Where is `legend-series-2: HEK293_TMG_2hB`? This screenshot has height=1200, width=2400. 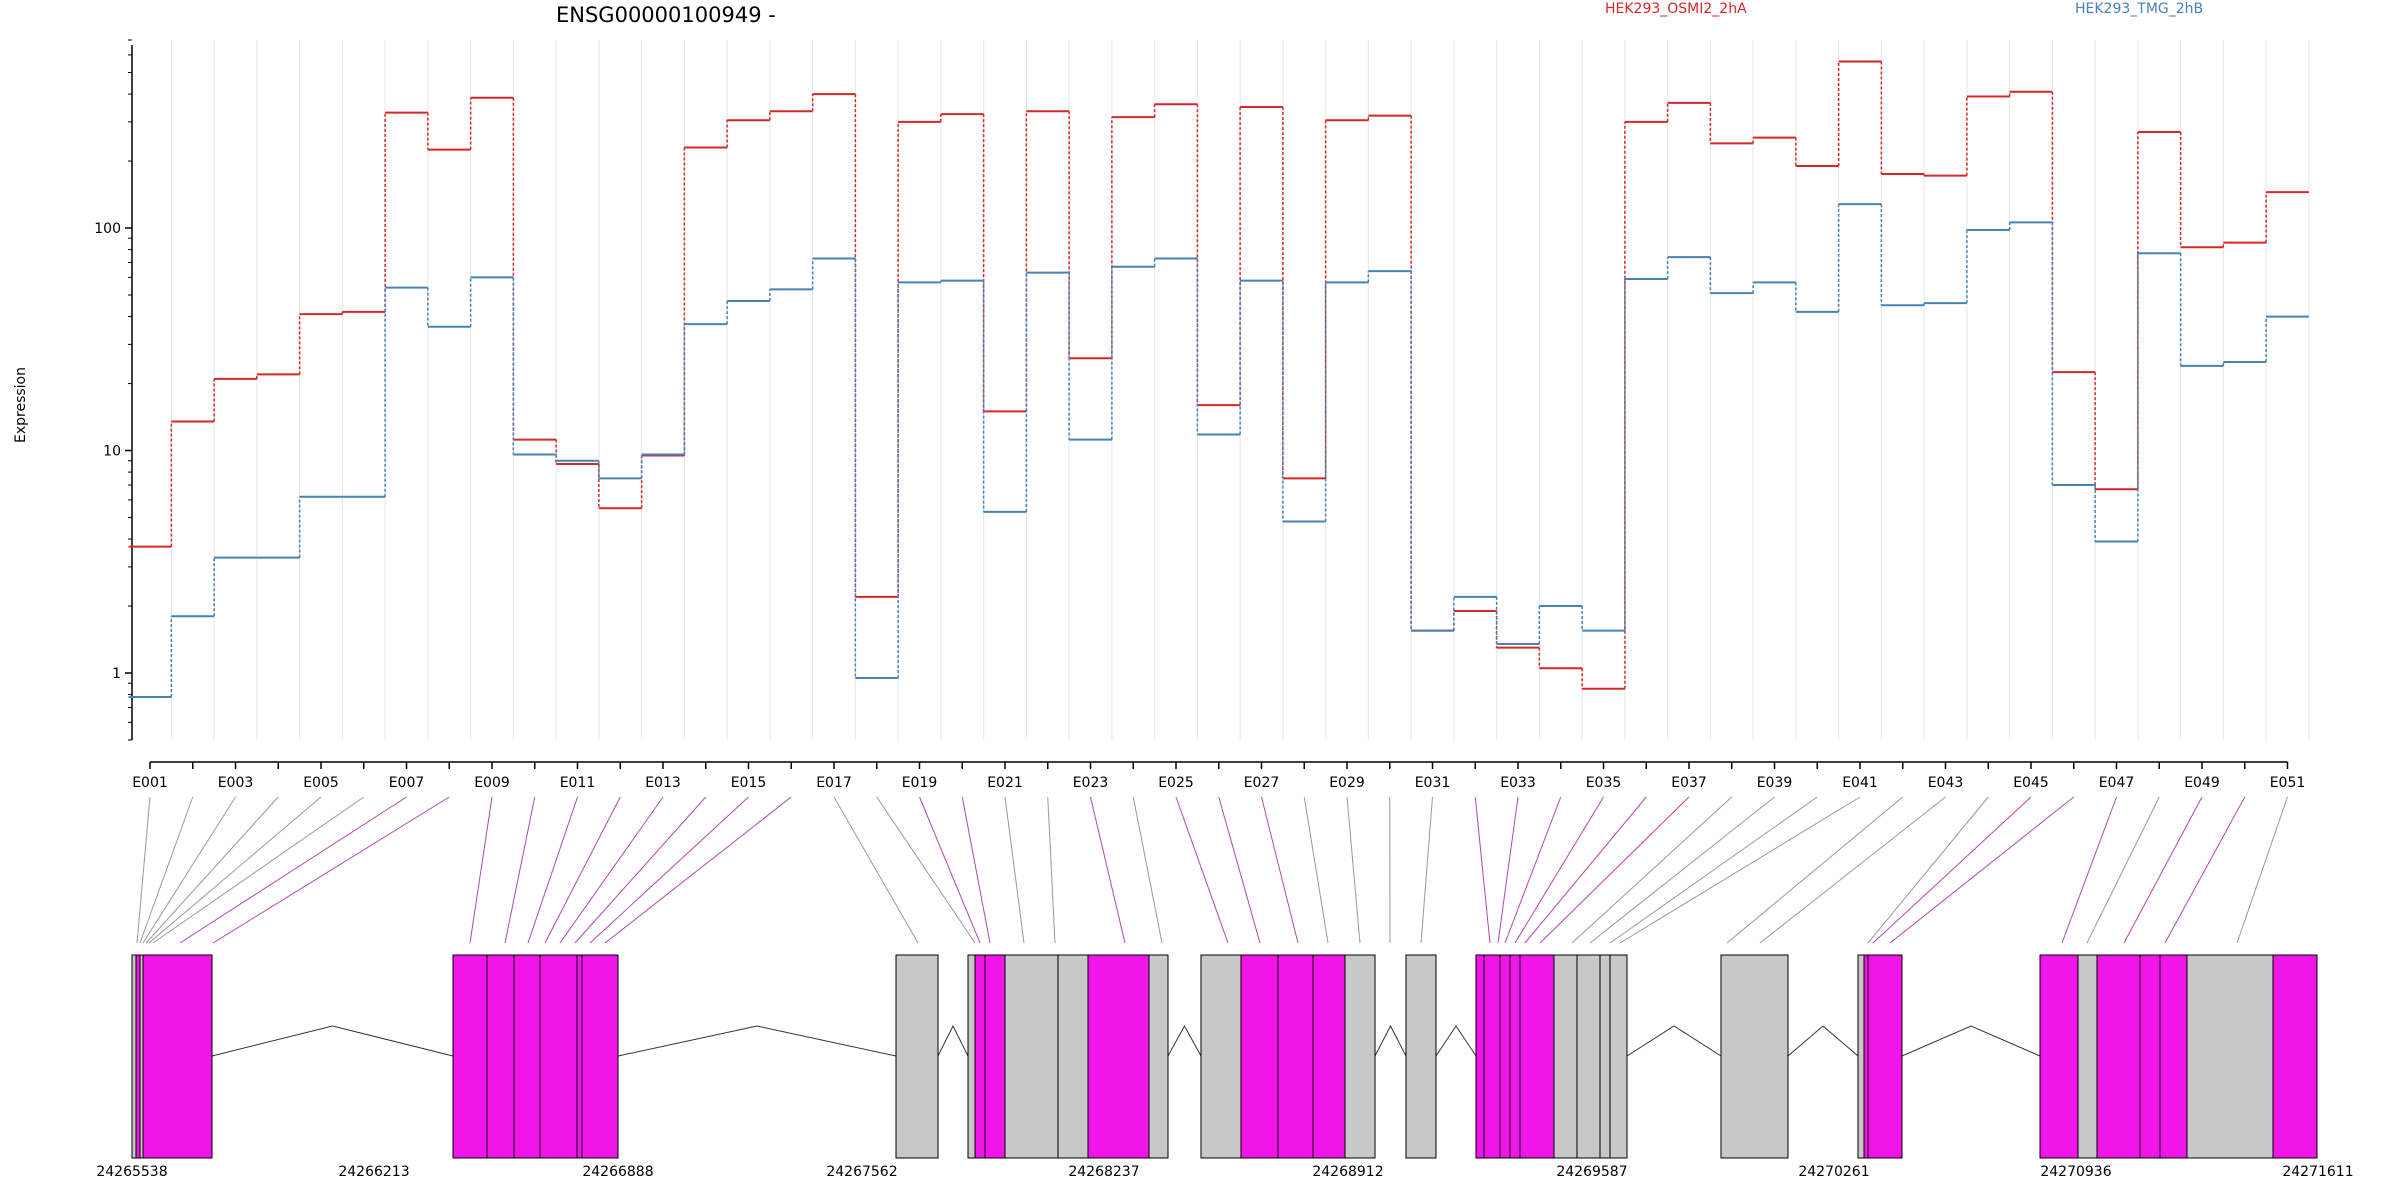 legend-series-2: HEK293_TMG_2hB is located at coordinates (2139, 9).